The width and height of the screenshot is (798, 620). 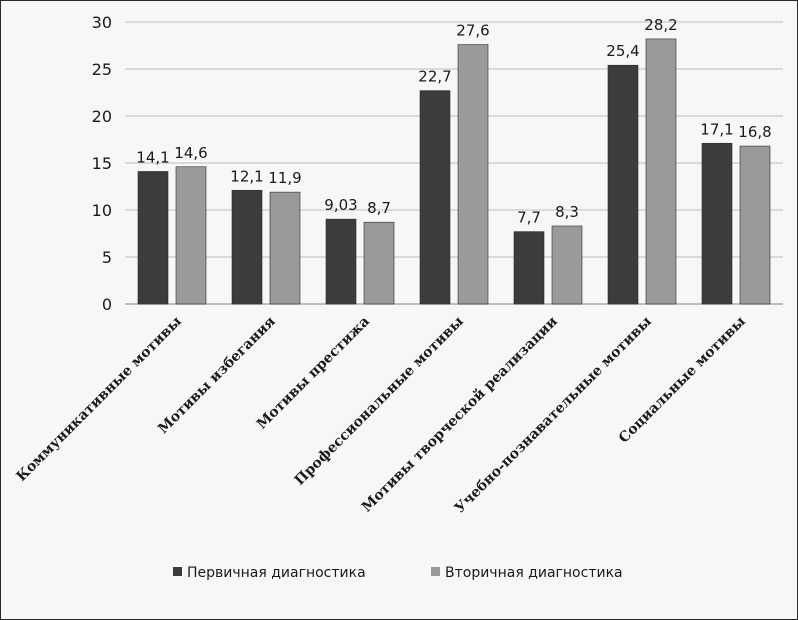 I want to click on y-tick-label: 5, so click(x=107, y=257).